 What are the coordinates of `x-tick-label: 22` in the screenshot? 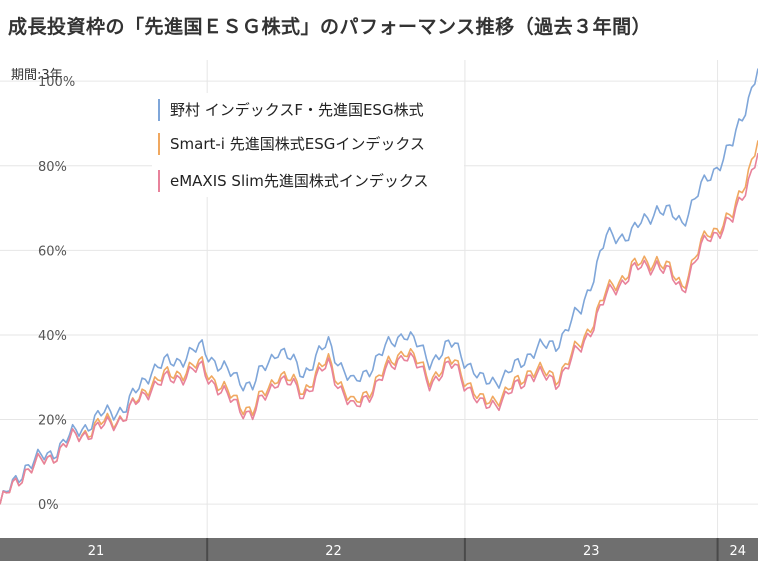 It's located at (333, 551).